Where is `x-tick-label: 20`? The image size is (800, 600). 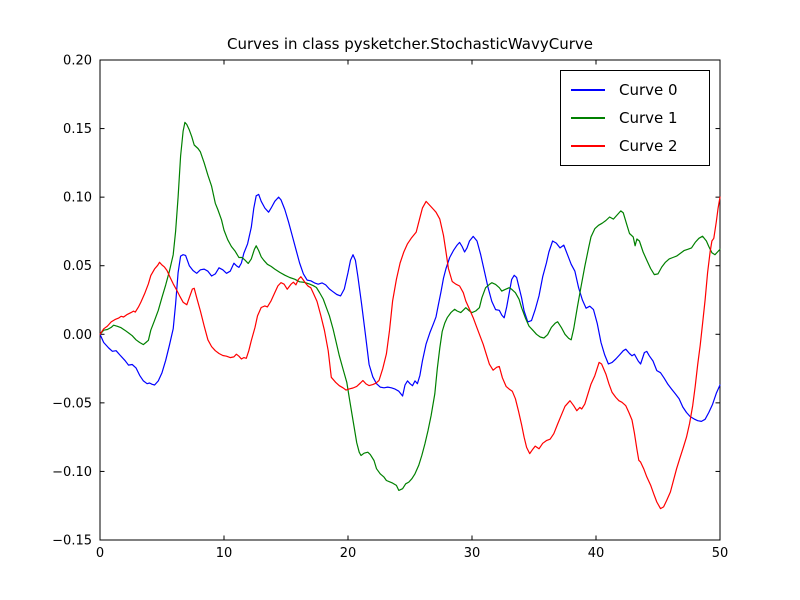 x-tick-label: 20 is located at coordinates (348, 553).